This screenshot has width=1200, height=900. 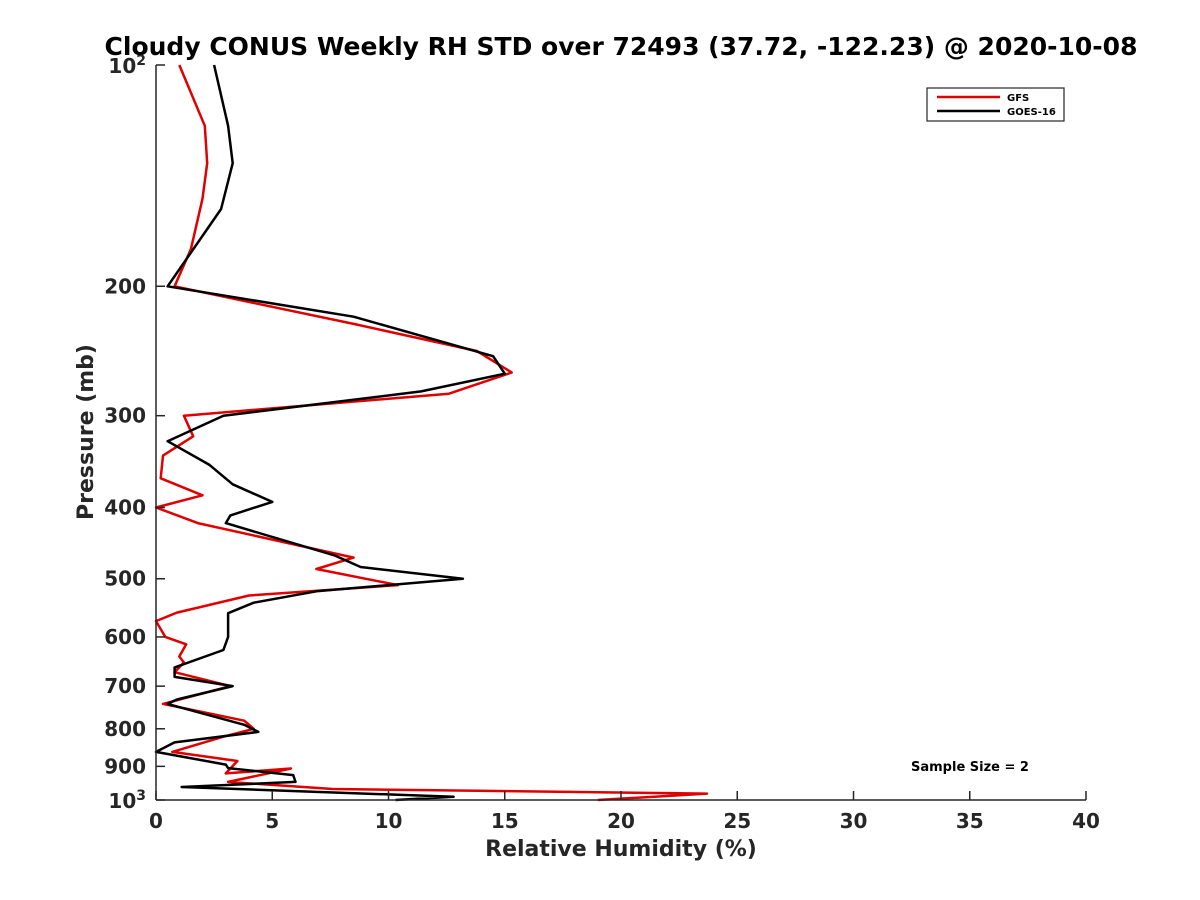 I want to click on y-tick-label: 800, so click(x=125, y=729).